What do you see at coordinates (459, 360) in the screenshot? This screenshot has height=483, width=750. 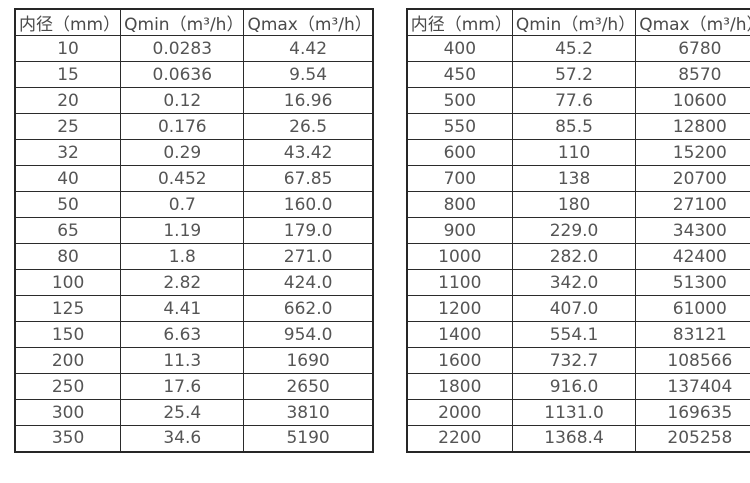 I see `table-cell: 1600` at bounding box center [459, 360].